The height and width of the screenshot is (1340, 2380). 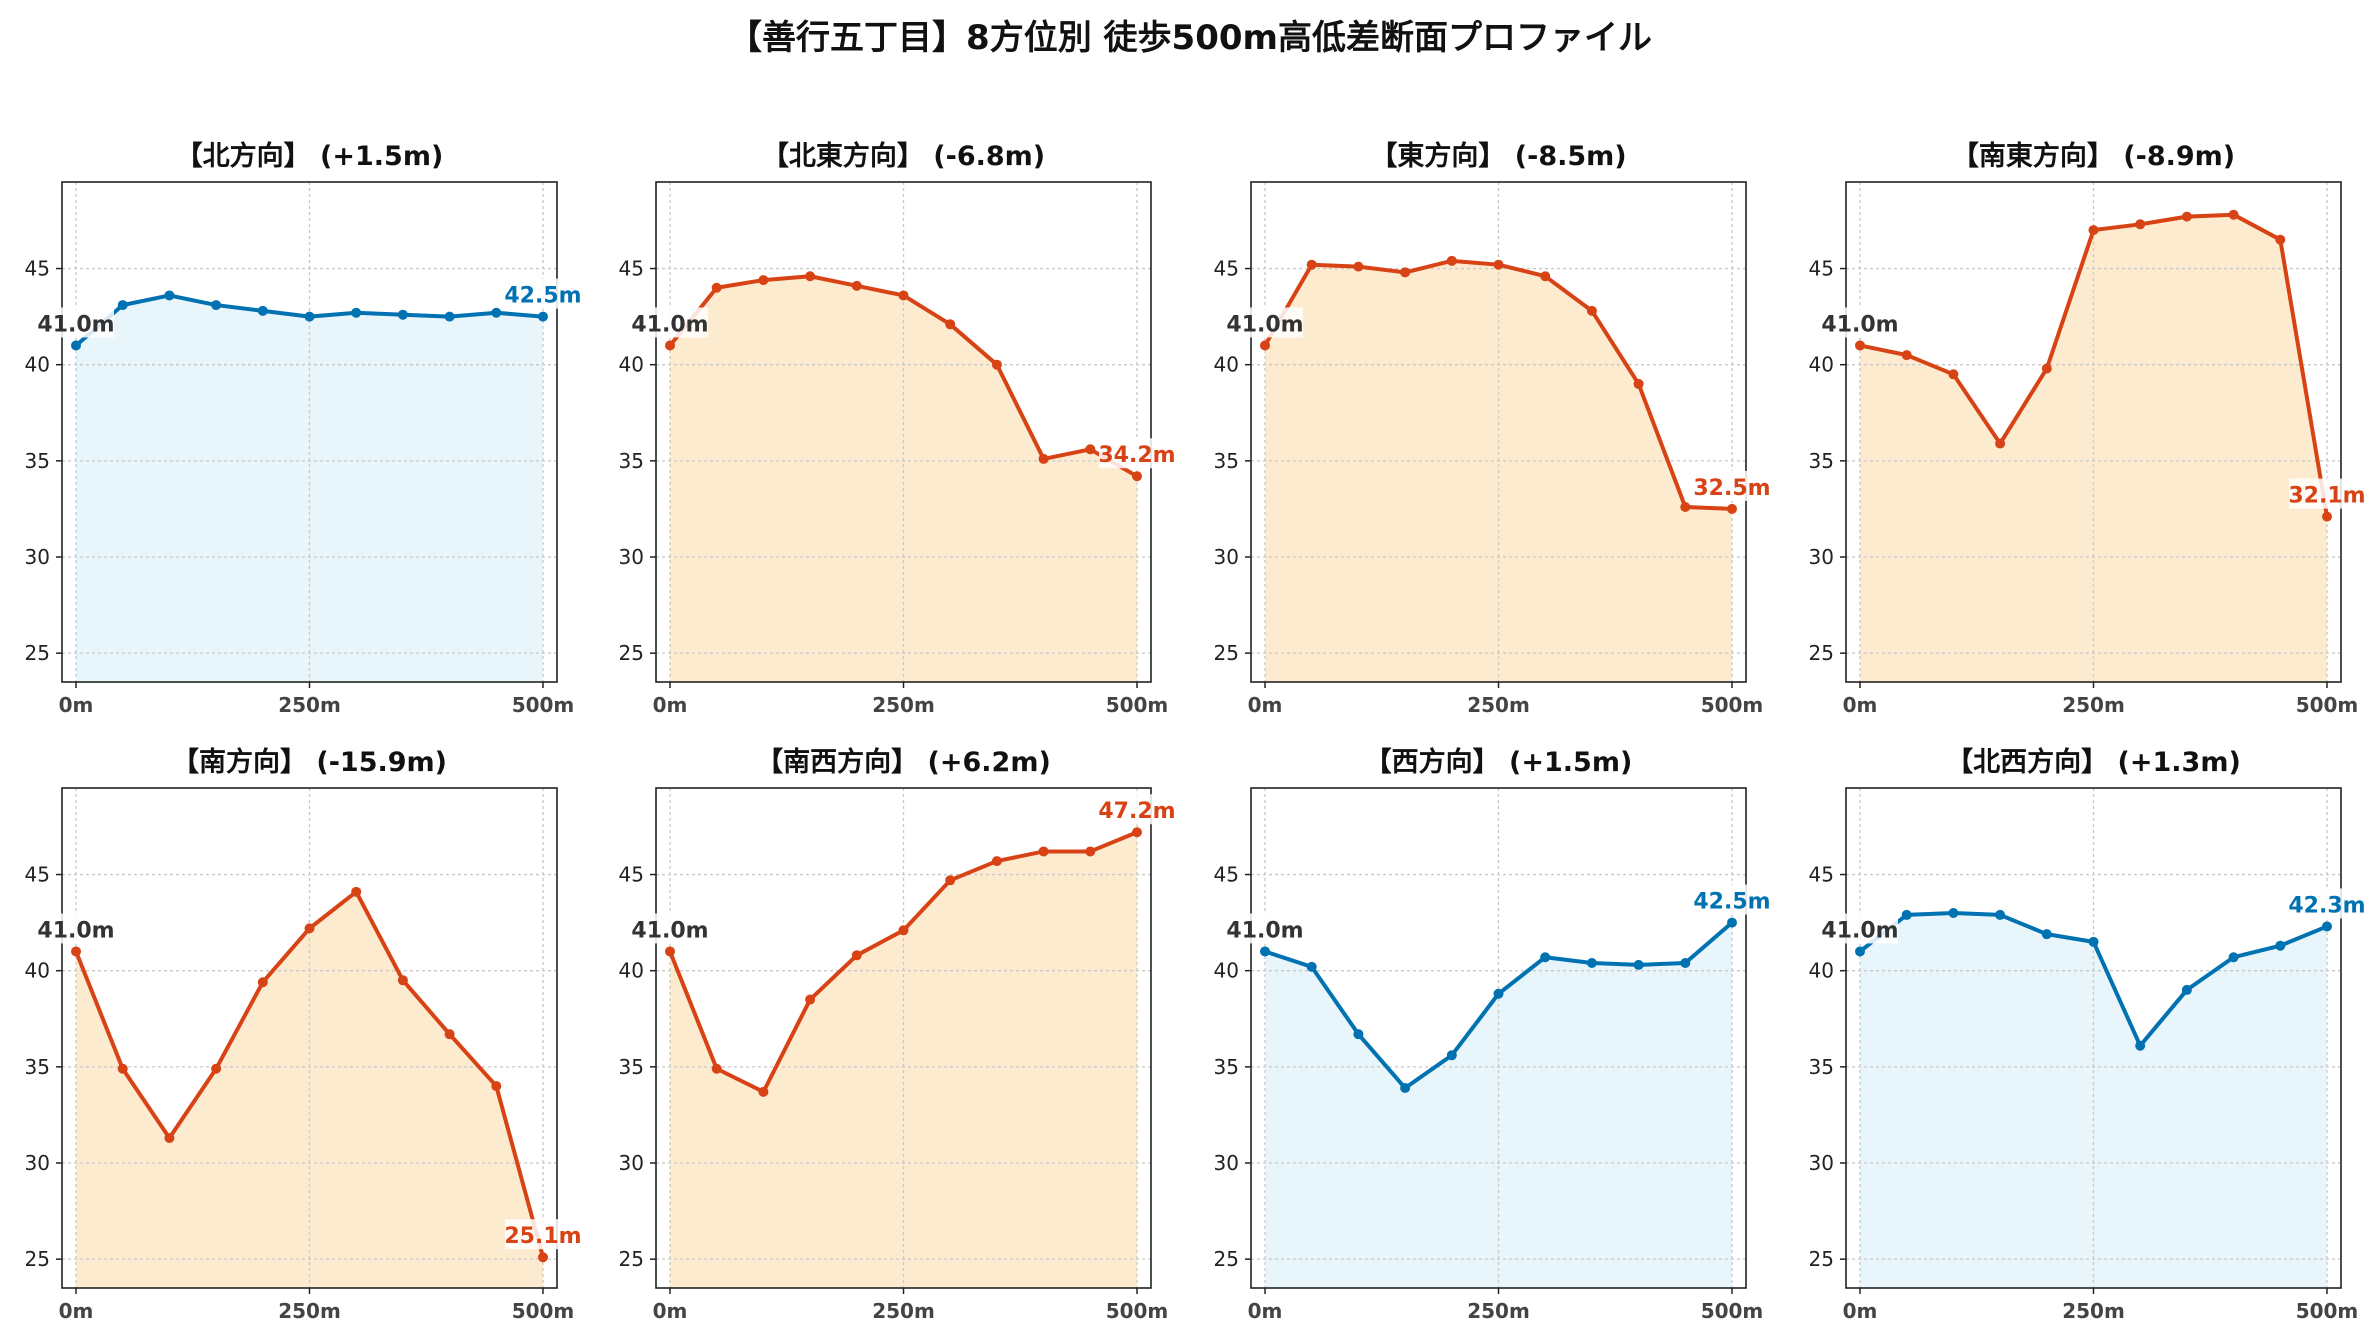 I want to click on end-label: 34.2m, so click(x=1136, y=455).